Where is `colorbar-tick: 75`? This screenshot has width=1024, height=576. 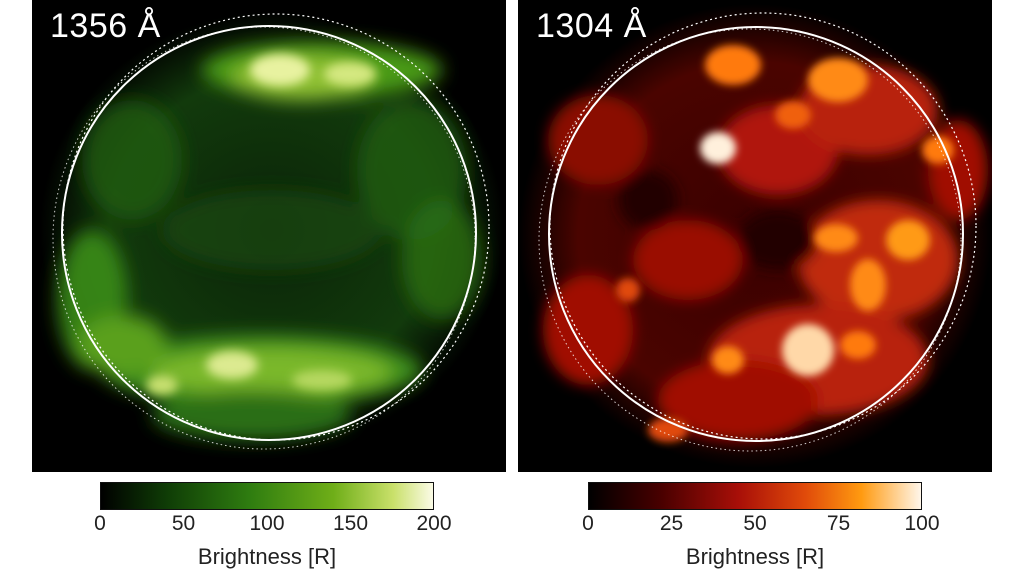
colorbar-tick: 75 is located at coordinates (838, 523).